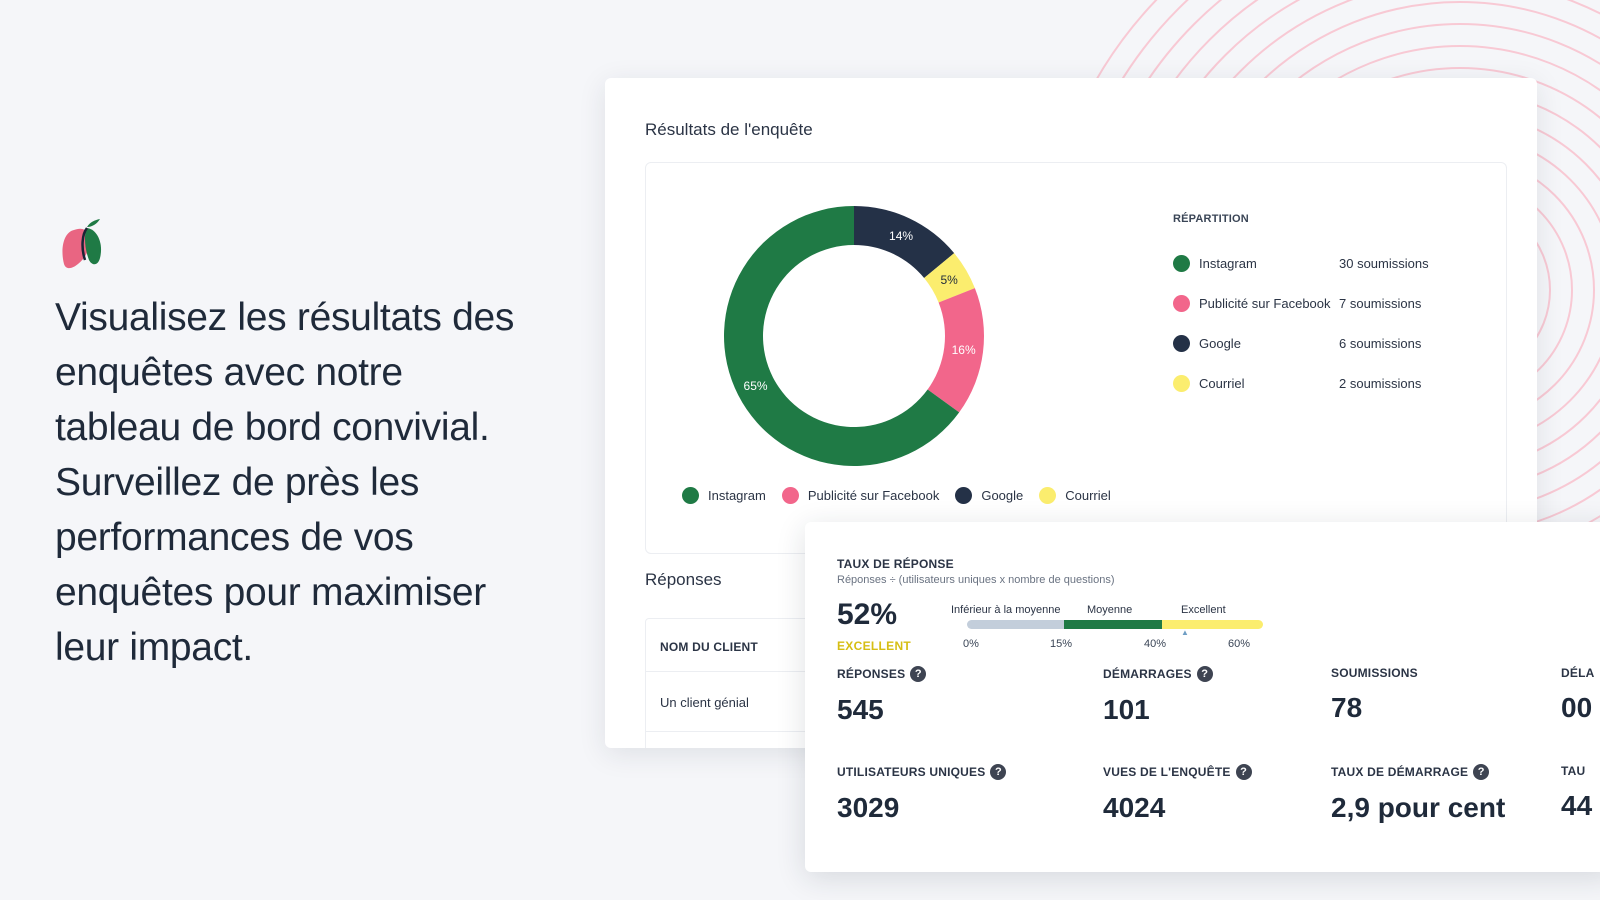 The height and width of the screenshot is (900, 1600). I want to click on stat-unique-users: UTILISATEURS UNIQUES? 3029, so click(922, 794).